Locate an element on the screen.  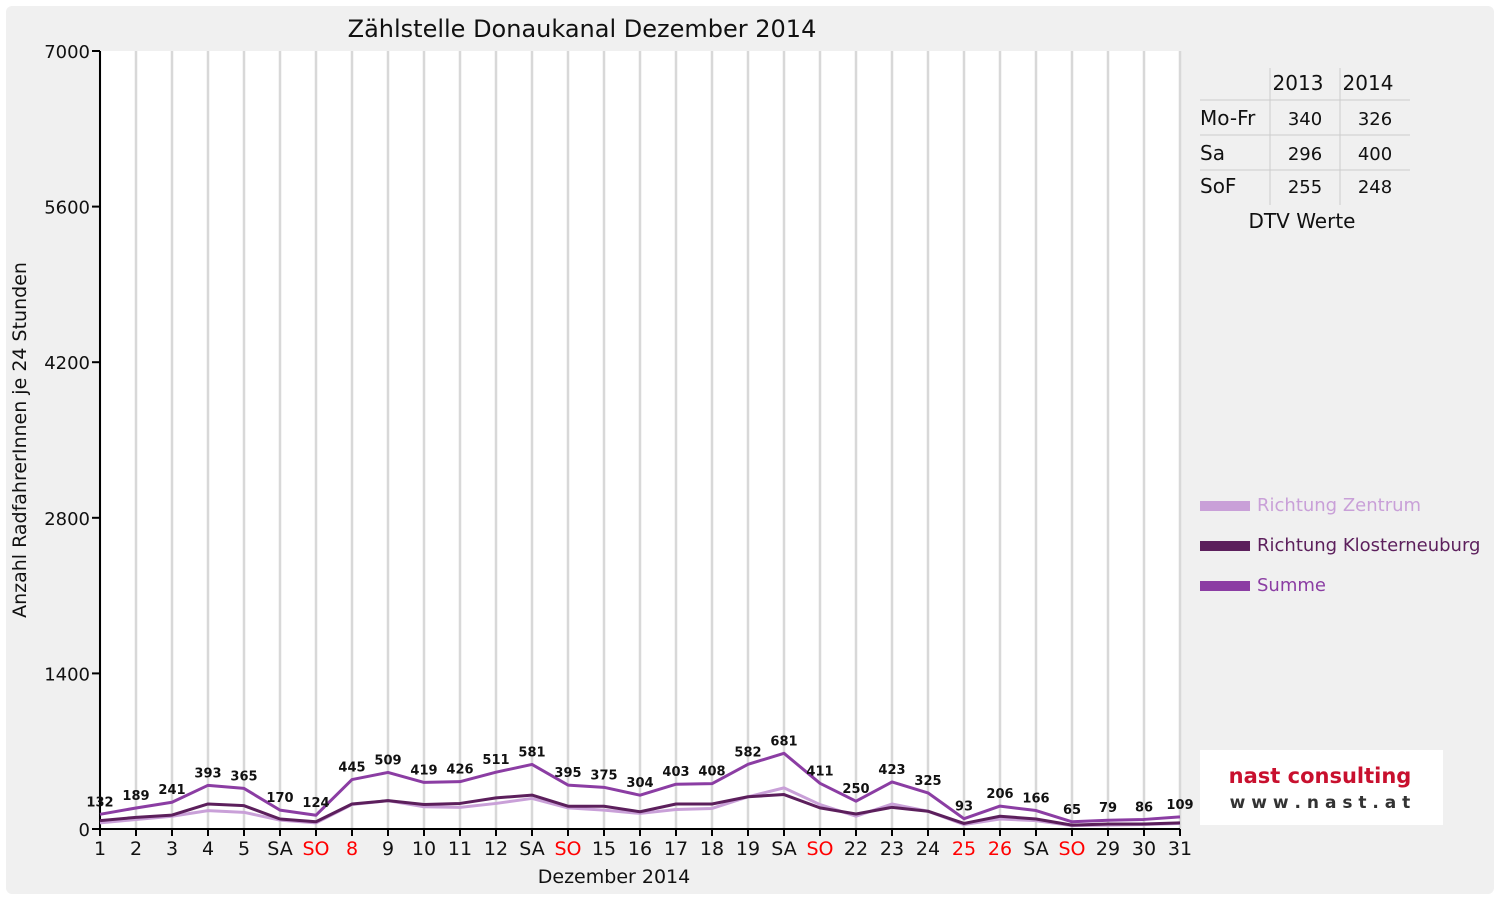
x-tick-label: 16 is located at coordinates (640, 849).